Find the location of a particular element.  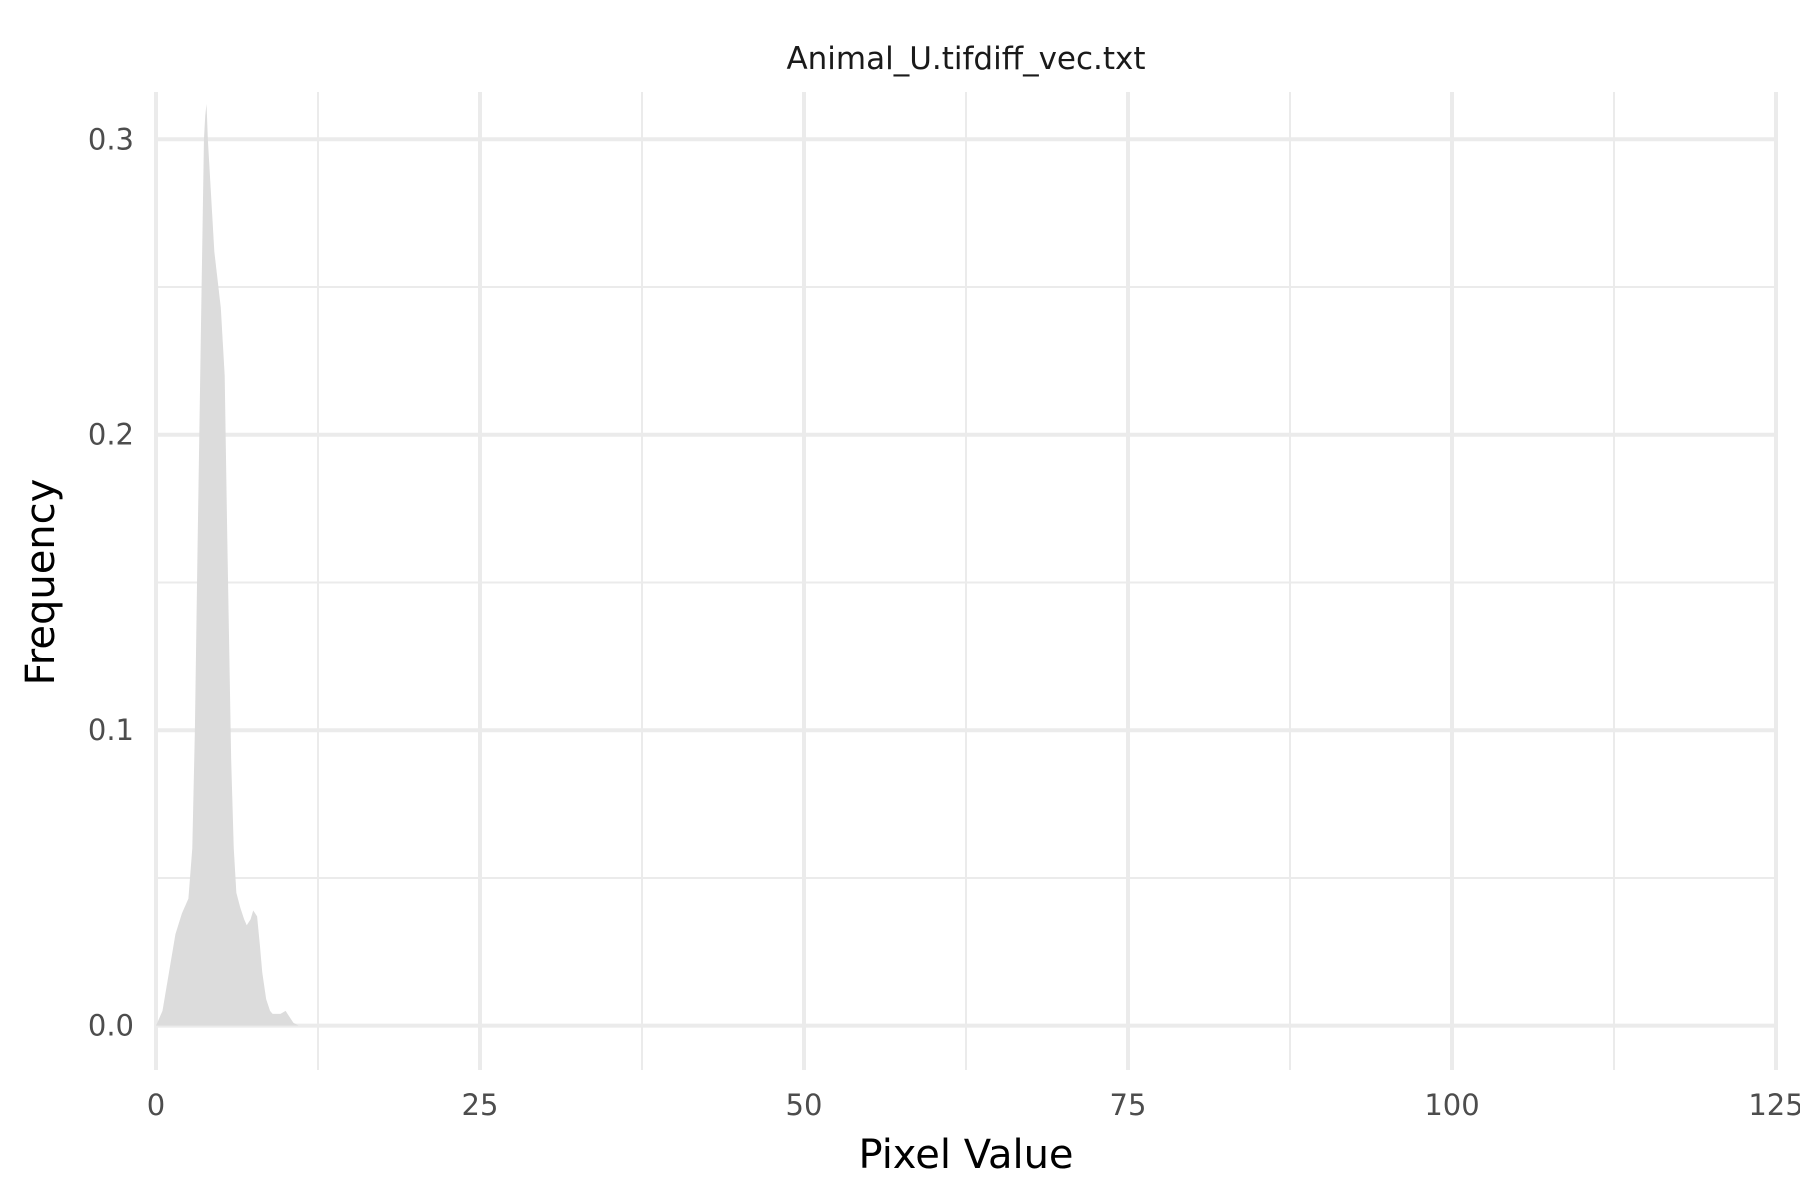

y-axis-tick-labels: 0.0 0.1 0.2 0.3 is located at coordinates (111, 582).